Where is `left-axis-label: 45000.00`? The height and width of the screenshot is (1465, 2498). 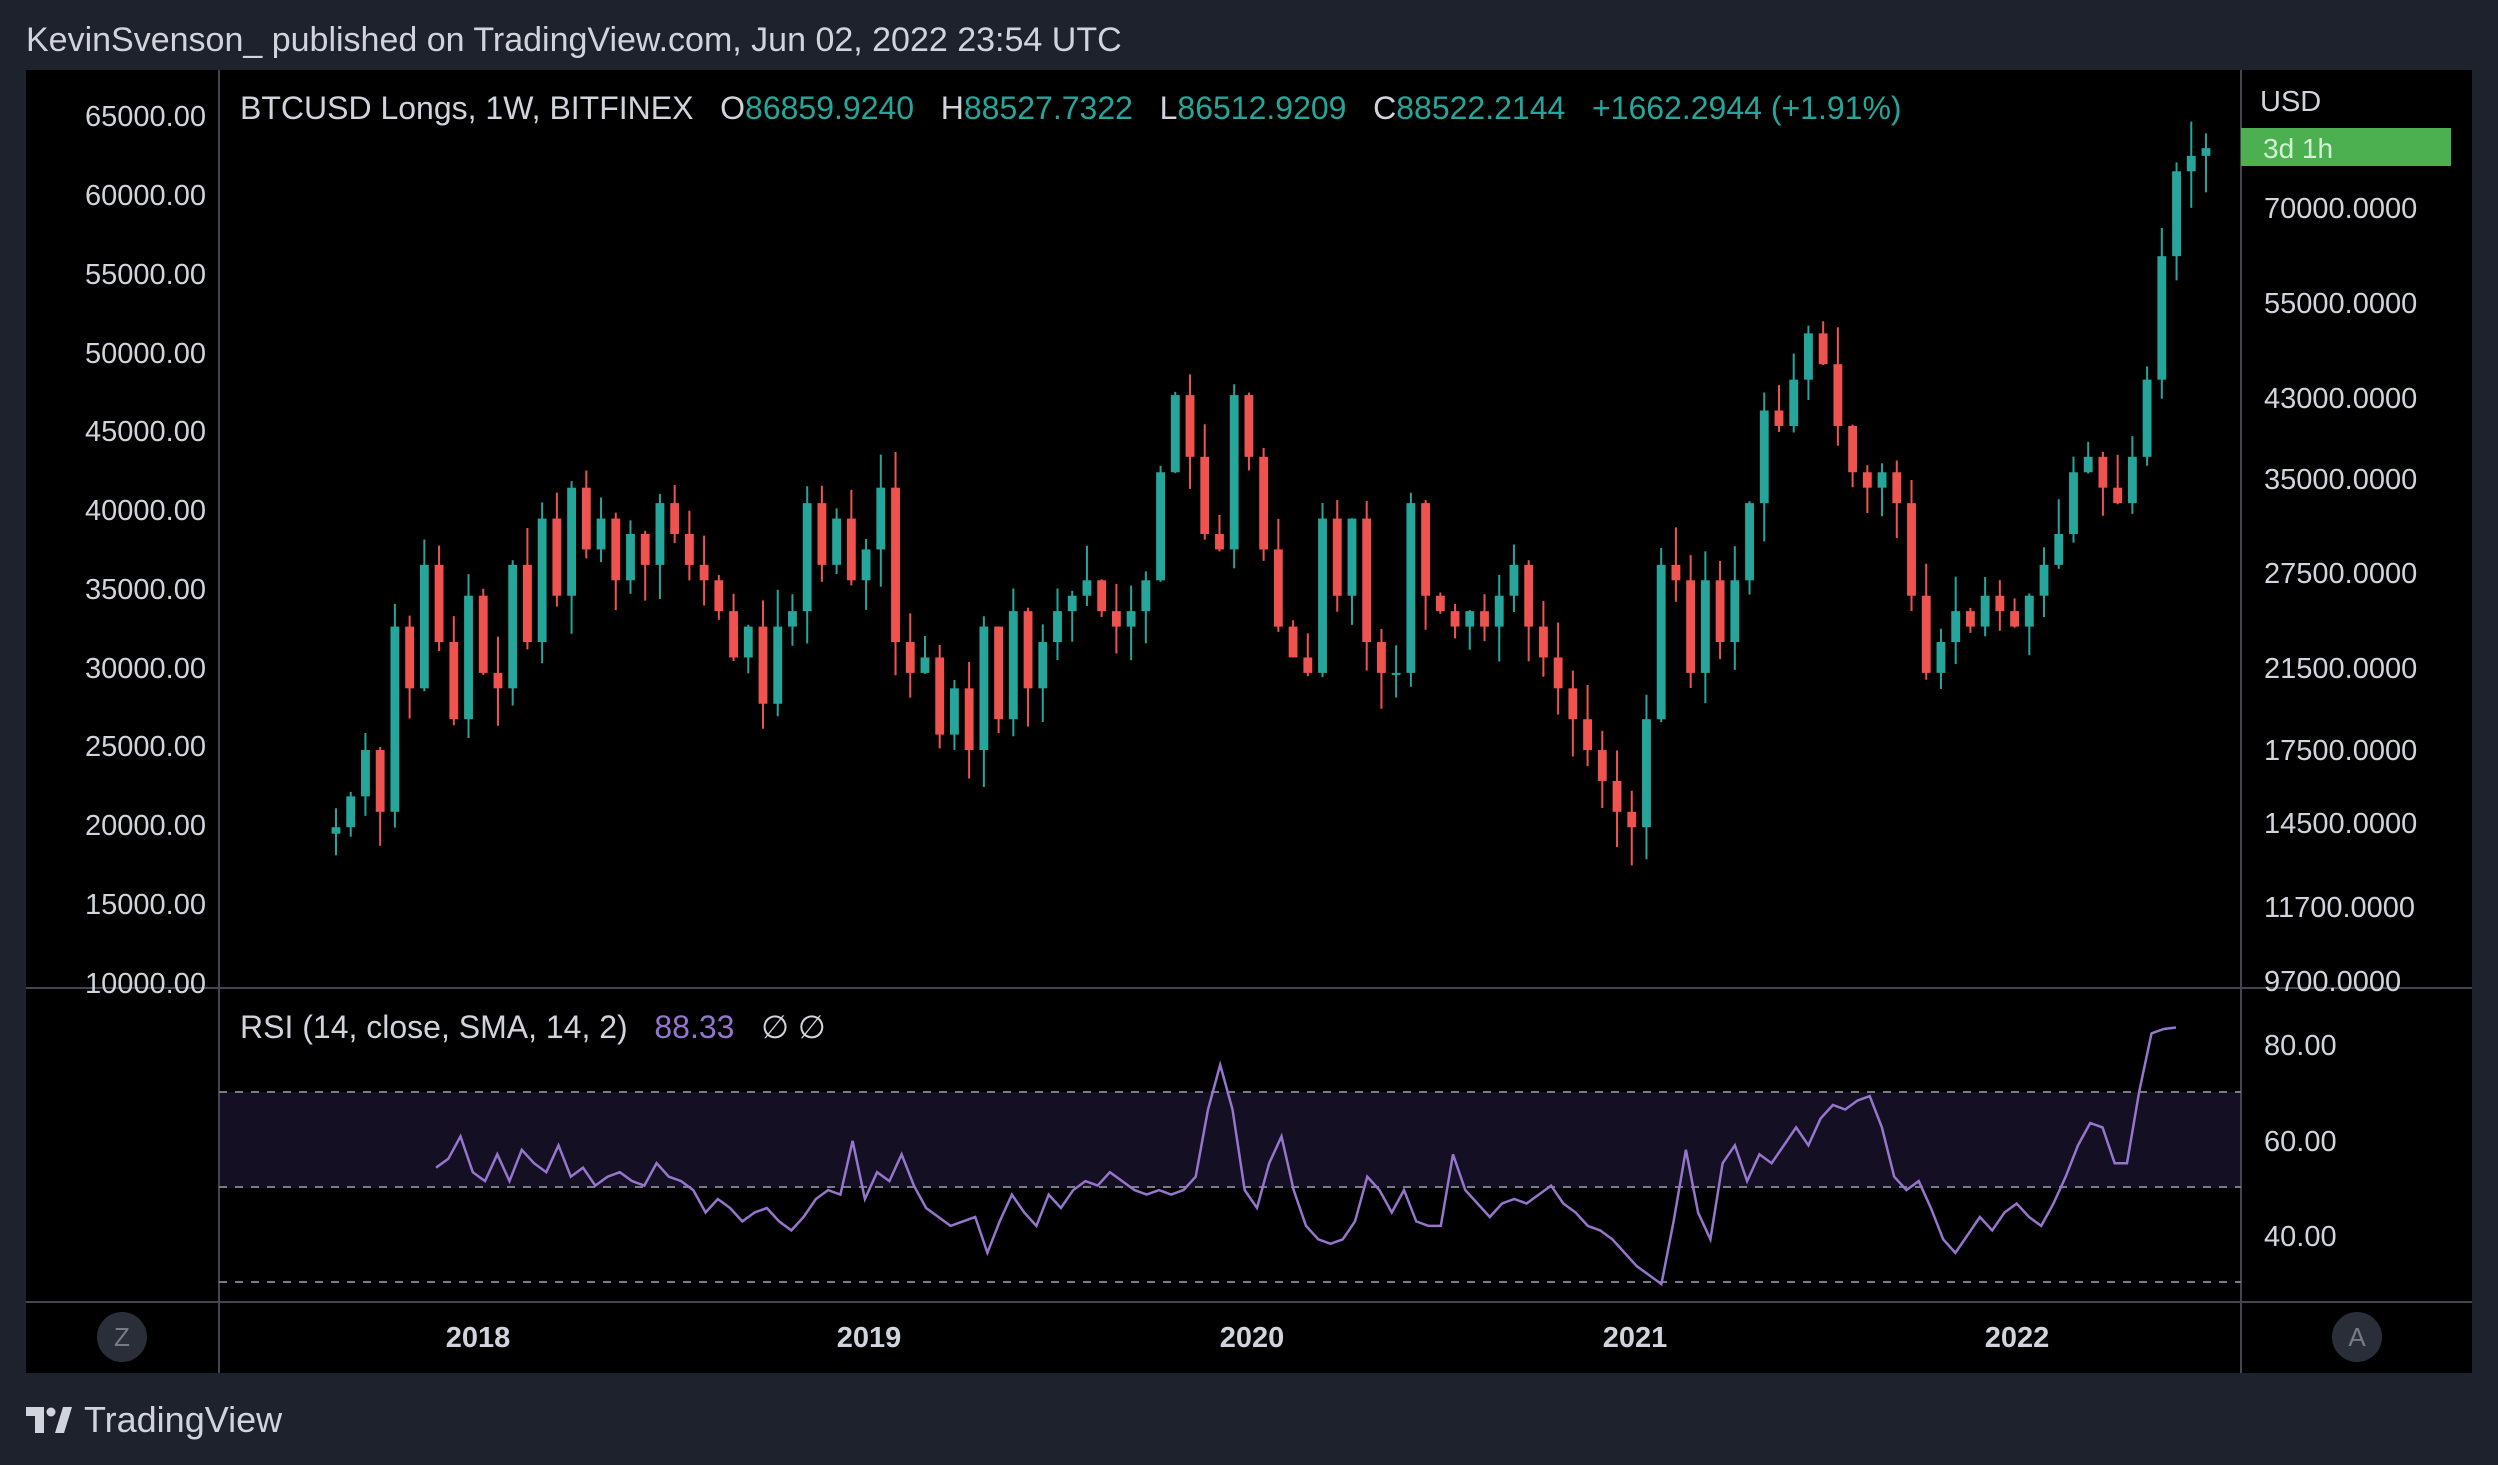
left-axis-label: 45000.00 is located at coordinates (145, 432).